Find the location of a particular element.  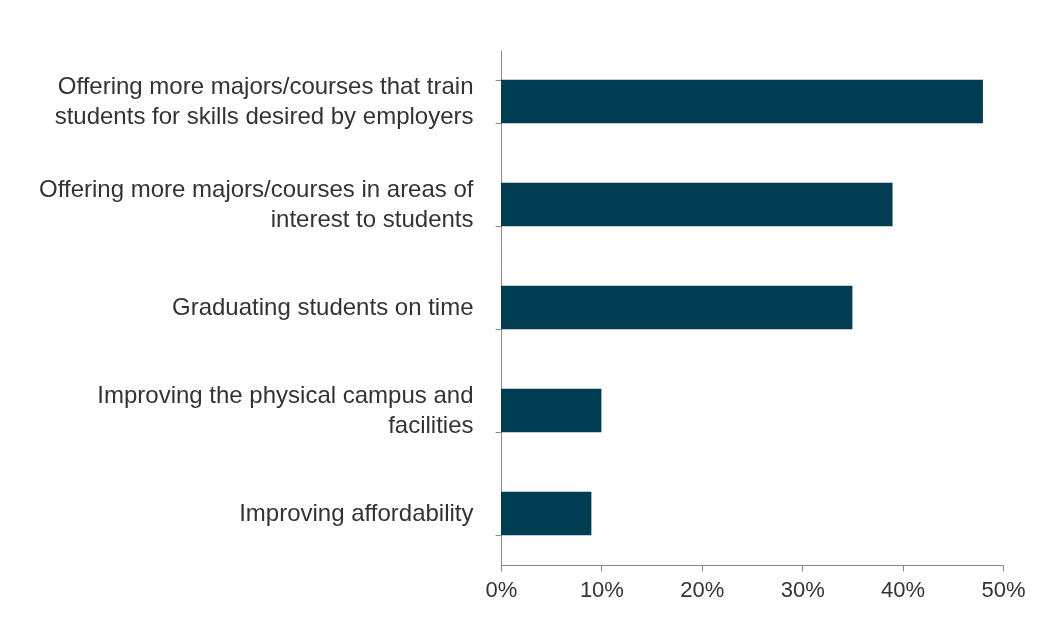

y-tick-label: Graduating students on time is located at coordinates (322, 306).